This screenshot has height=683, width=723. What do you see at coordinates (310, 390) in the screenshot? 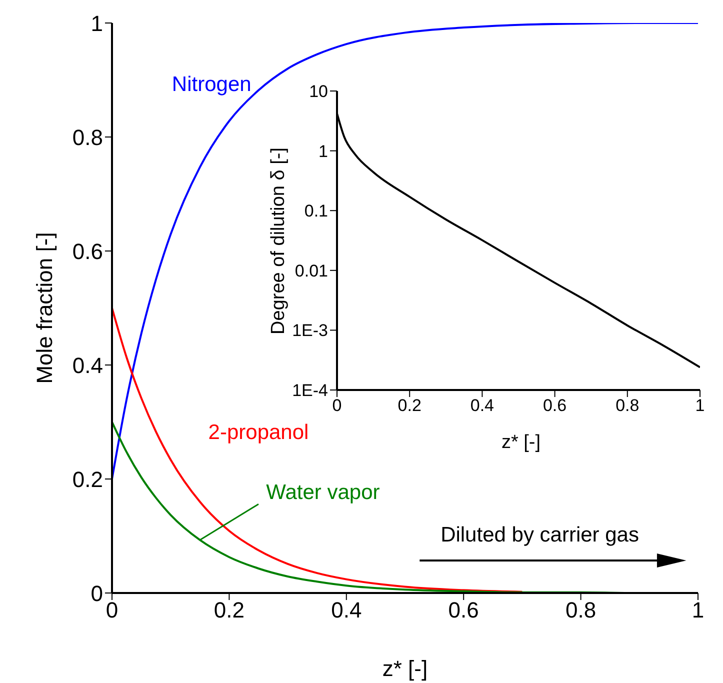
I see `y-tick-label: 1E-4` at bounding box center [310, 390].